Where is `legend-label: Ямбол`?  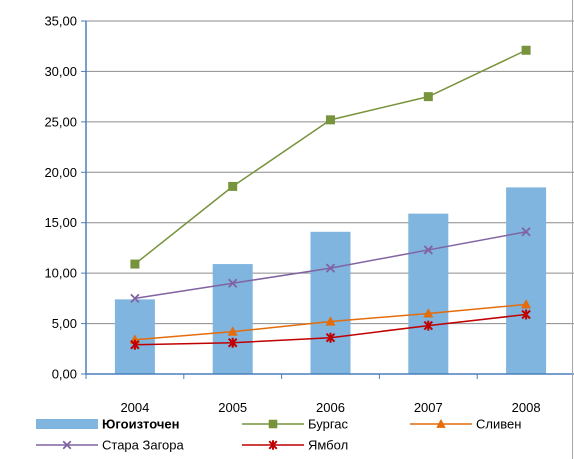 legend-label: Ямбол is located at coordinates (328, 445).